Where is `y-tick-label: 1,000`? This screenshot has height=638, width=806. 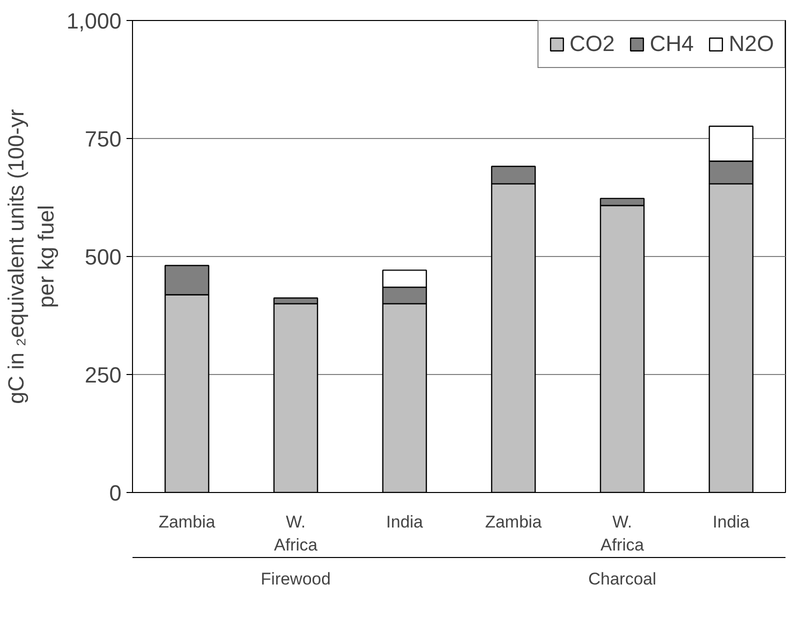
y-tick-label: 1,000 is located at coordinates (94, 21).